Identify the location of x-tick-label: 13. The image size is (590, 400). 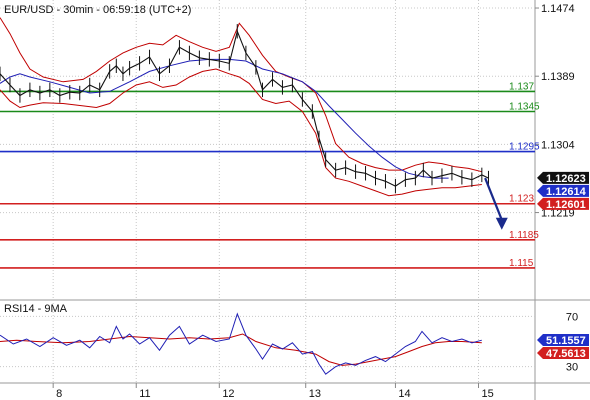
(315, 394).